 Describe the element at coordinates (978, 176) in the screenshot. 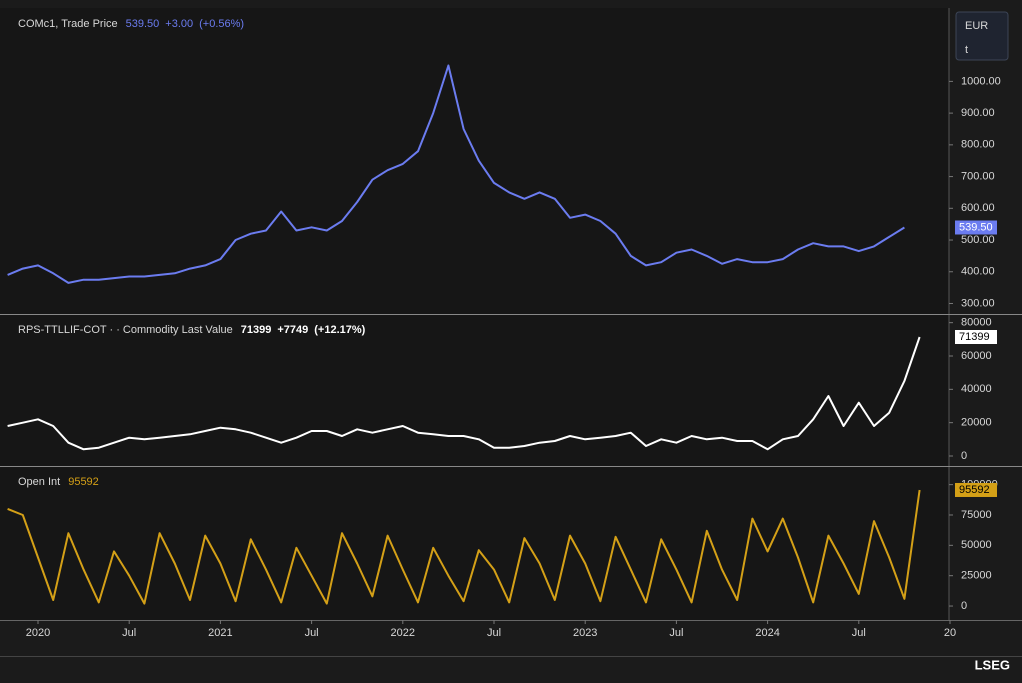

I see `y-tick-label: 700.00` at that location.